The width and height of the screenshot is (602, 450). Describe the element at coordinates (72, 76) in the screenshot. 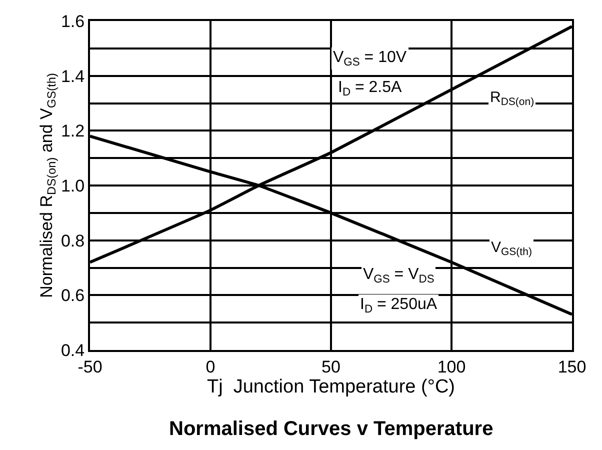

I see `y-tick-label: 1.4` at that location.